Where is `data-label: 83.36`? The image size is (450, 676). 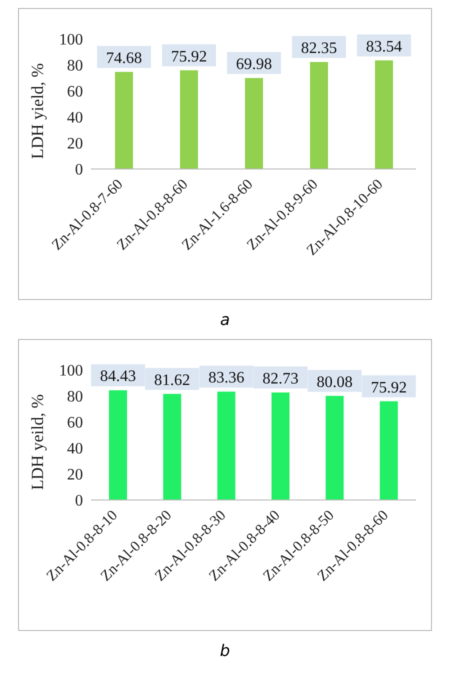 data-label: 83.36 is located at coordinates (226, 378).